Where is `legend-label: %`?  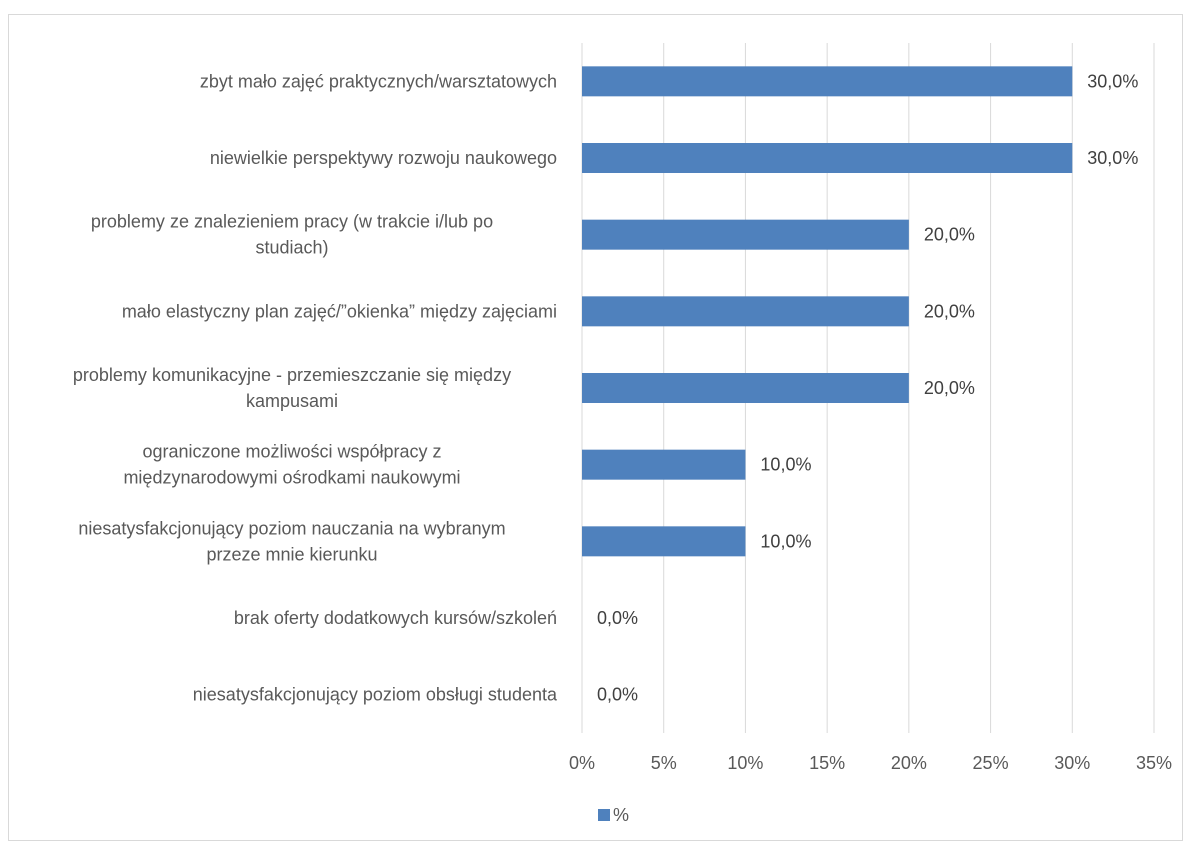
legend-label: % is located at coordinates (621, 815).